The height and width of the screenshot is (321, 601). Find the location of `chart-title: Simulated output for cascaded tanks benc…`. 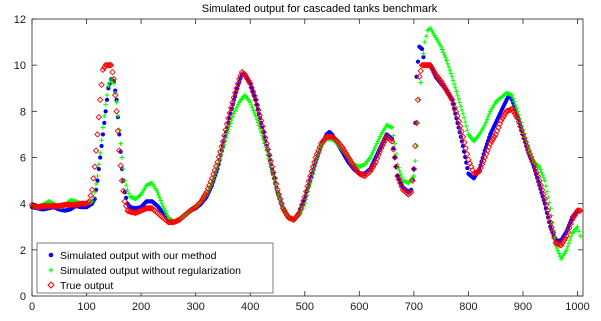

chart-title: Simulated output for cascaded tanks benc… is located at coordinates (320, 9).